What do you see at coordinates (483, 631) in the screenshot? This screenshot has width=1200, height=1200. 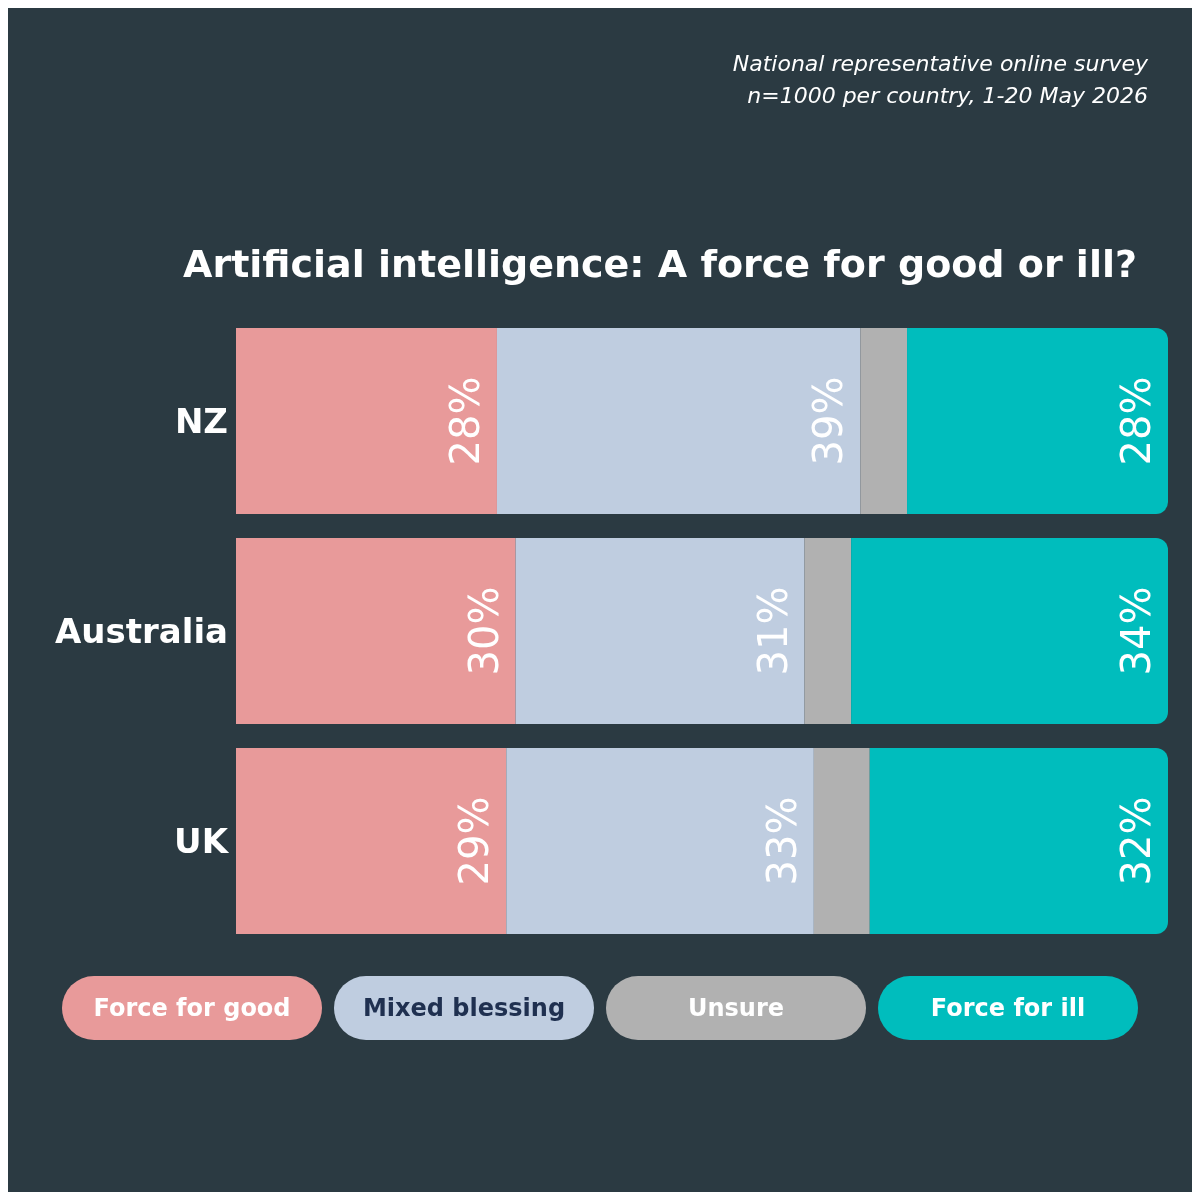 I see `data-label: 30%` at bounding box center [483, 631].